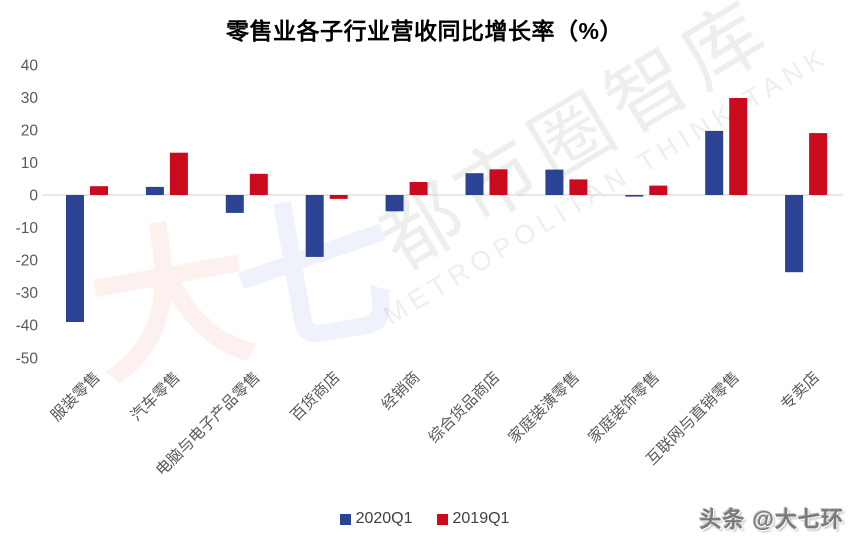 This screenshot has width=849, height=548. What do you see at coordinates (481, 518) in the screenshot?
I see `legend-label: 2019Q1` at bounding box center [481, 518].